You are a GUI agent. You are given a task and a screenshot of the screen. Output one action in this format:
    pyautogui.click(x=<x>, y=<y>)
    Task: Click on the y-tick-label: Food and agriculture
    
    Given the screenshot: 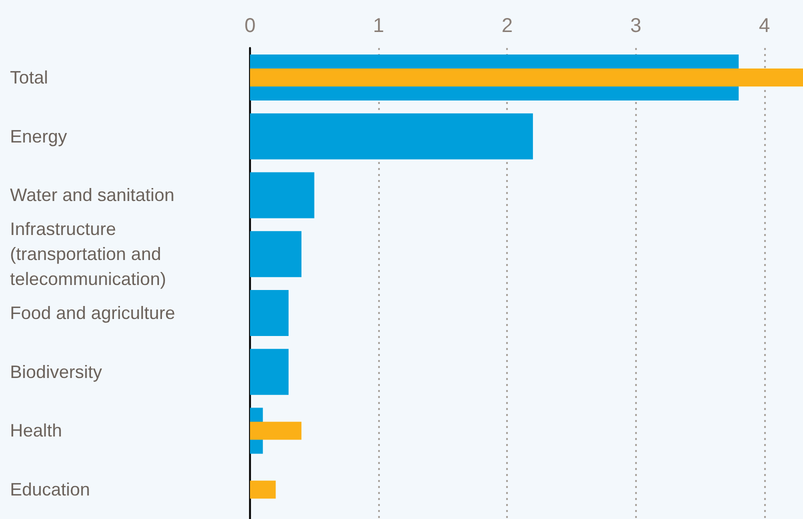 What is the action you would take?
    pyautogui.click(x=93, y=312)
    